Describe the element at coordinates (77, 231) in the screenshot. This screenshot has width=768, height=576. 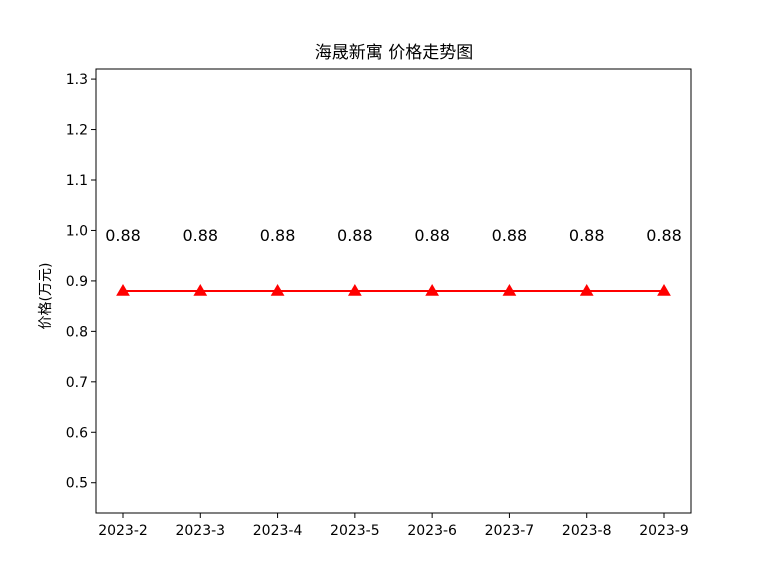
I see `y-tick-label: 1.0` at that location.